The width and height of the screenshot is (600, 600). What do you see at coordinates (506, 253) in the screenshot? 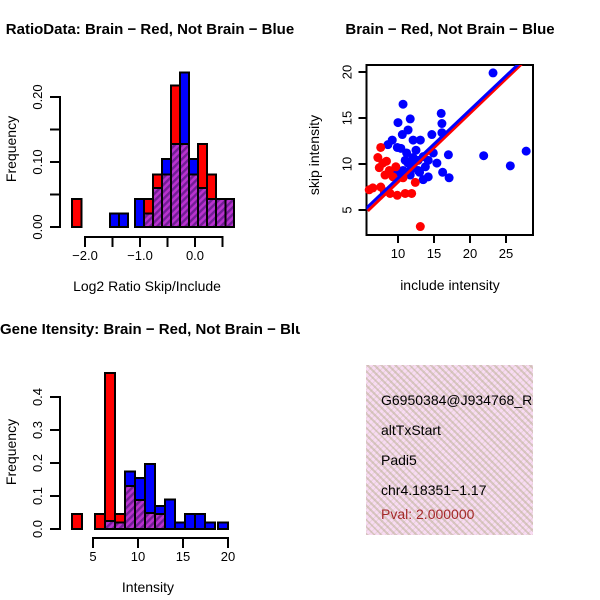
I see `x-tick-label: 25` at bounding box center [506, 253].